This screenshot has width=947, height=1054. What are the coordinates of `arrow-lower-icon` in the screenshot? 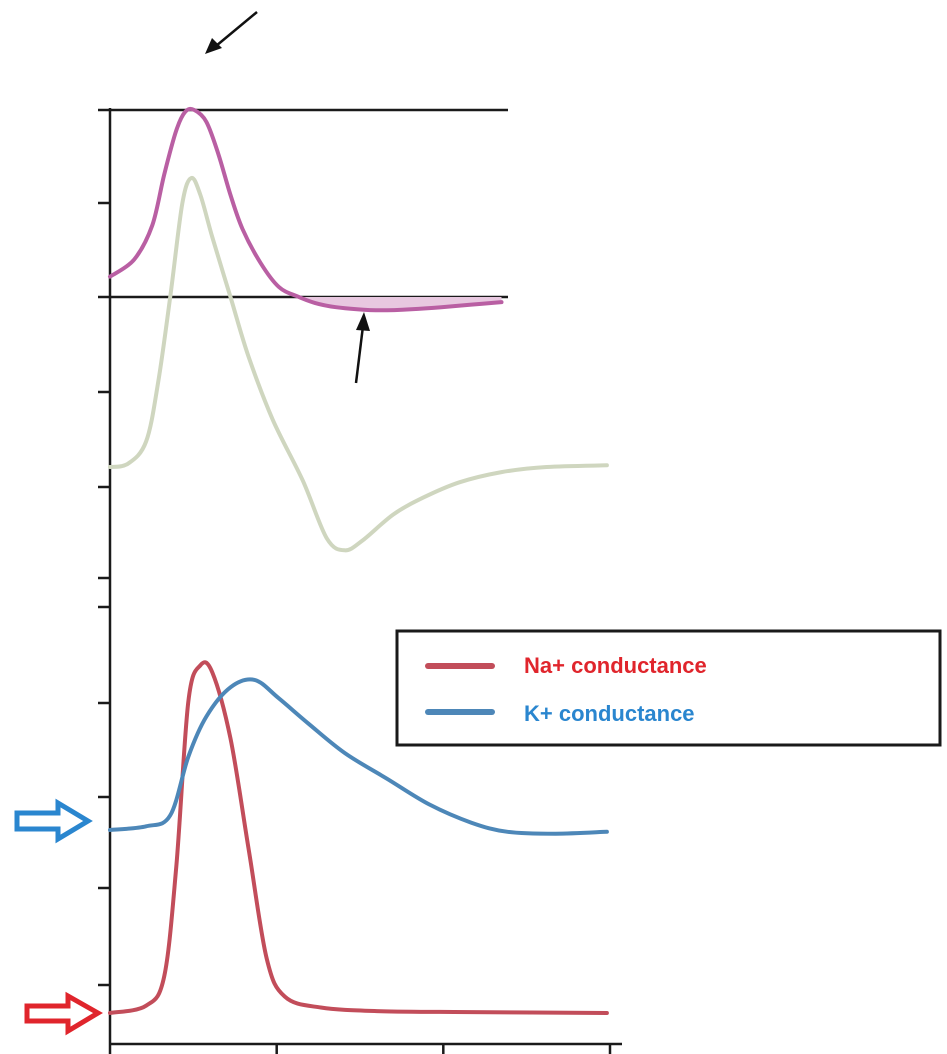 It's located at (362, 348).